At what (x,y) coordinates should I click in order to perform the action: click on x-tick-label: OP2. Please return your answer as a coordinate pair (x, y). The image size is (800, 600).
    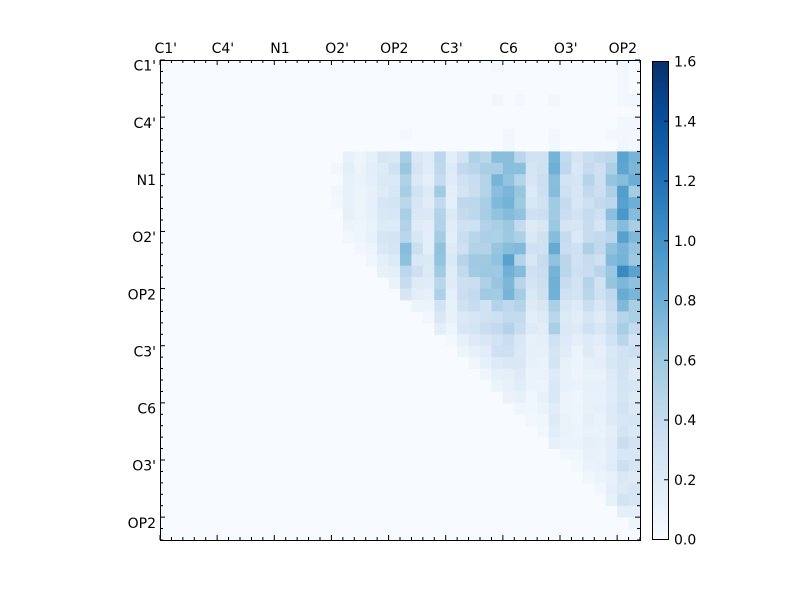
    Looking at the image, I should click on (394, 49).